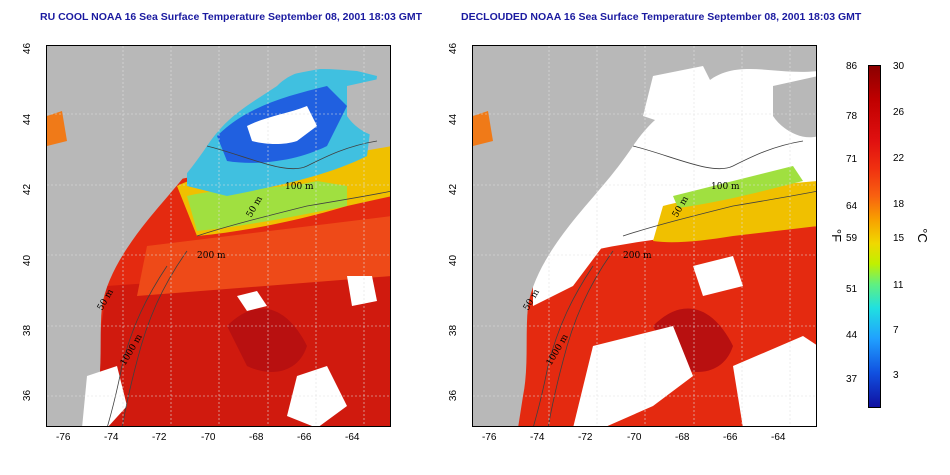 The height and width of the screenshot is (475, 950). What do you see at coordinates (454, 330) in the screenshot?
I see `y-tick-right: 38` at bounding box center [454, 330].